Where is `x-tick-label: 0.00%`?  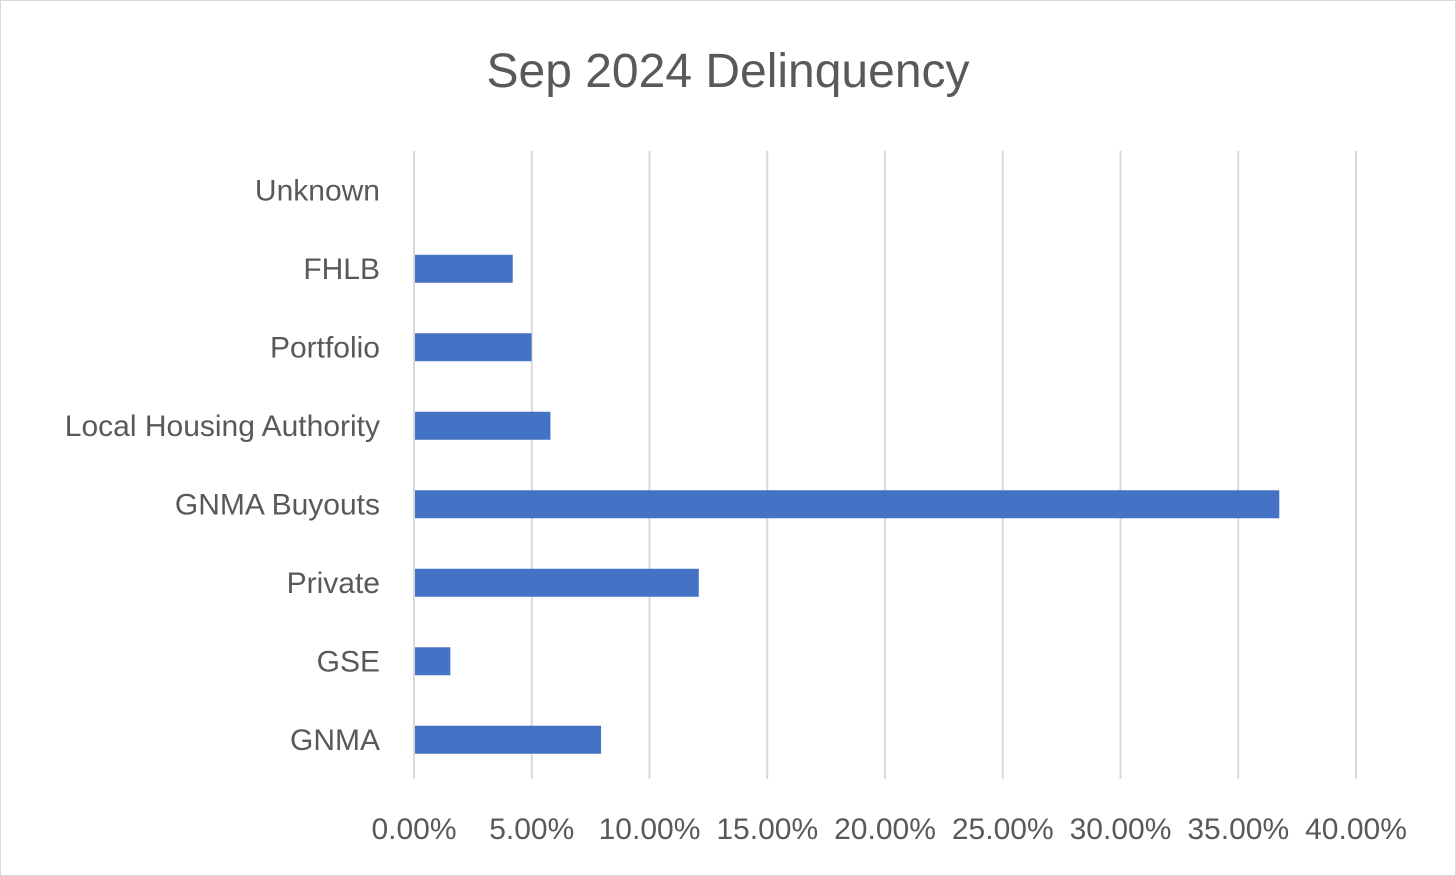 x-tick-label: 0.00% is located at coordinates (413, 829).